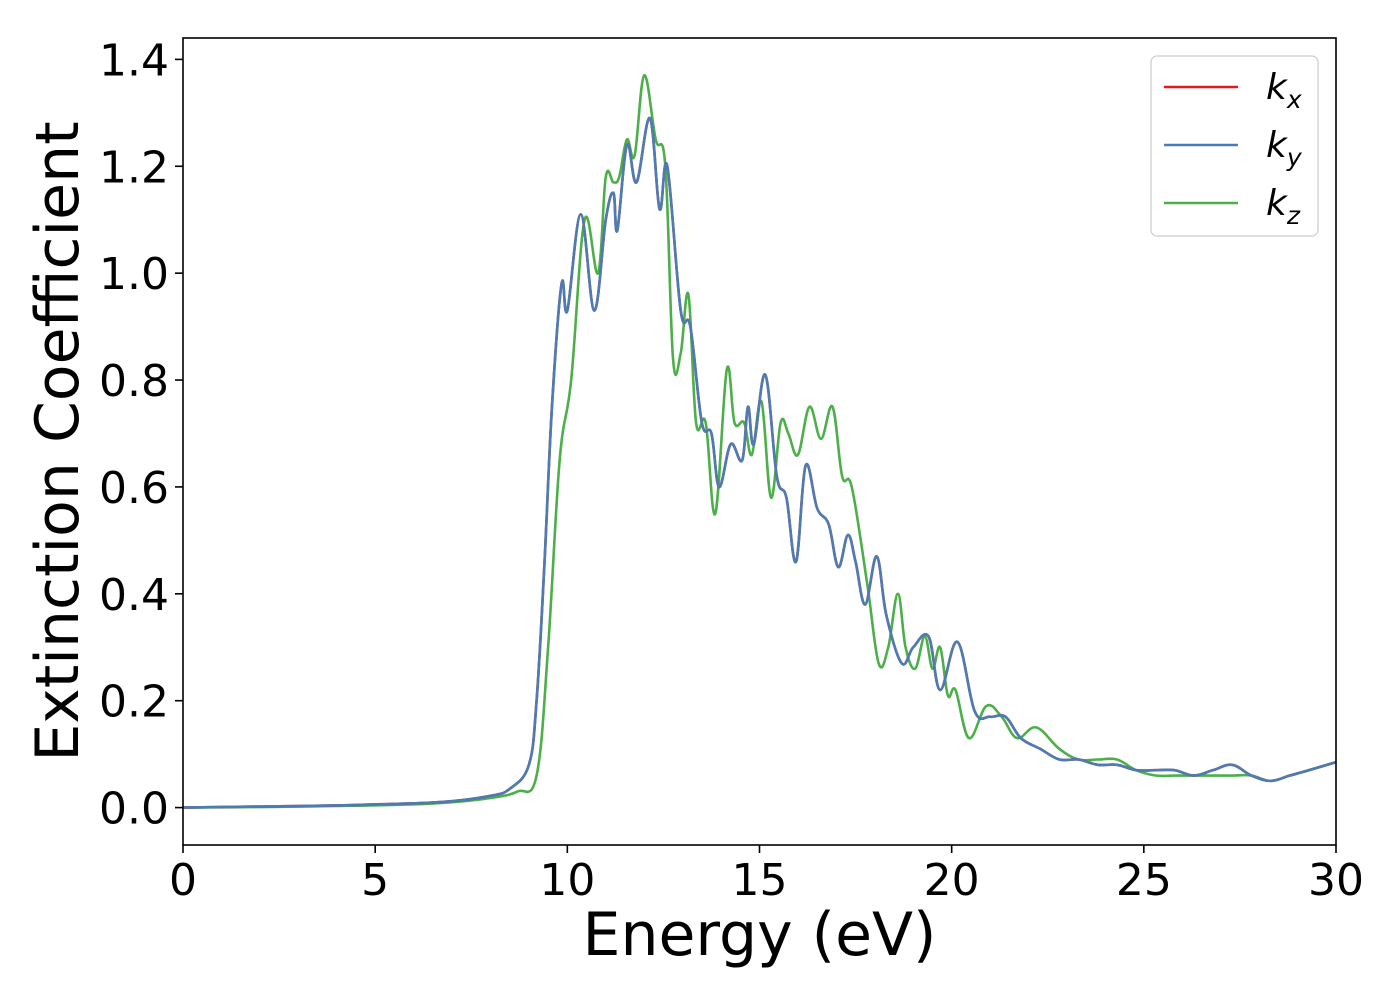 This screenshot has width=1400, height=1000. Describe the element at coordinates (760, 880) in the screenshot. I see `x-tick-label: 15` at that location.